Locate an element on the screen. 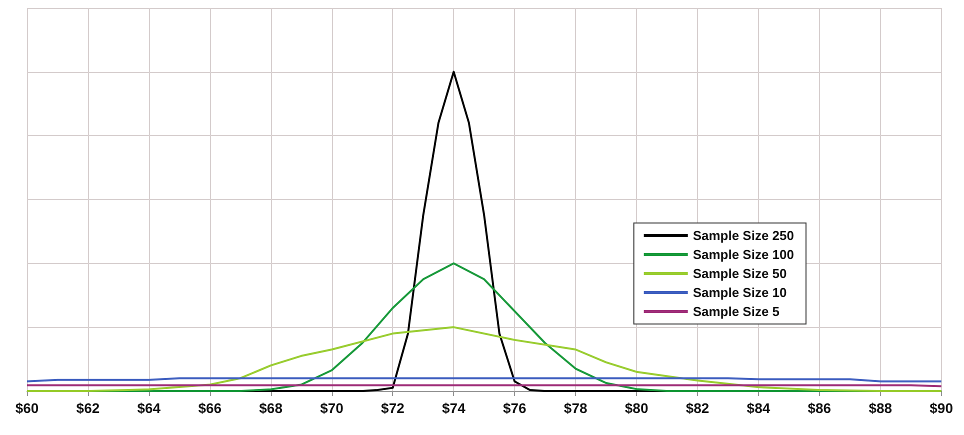 The width and height of the screenshot is (964, 435). x-tick-label: $86 is located at coordinates (820, 408).